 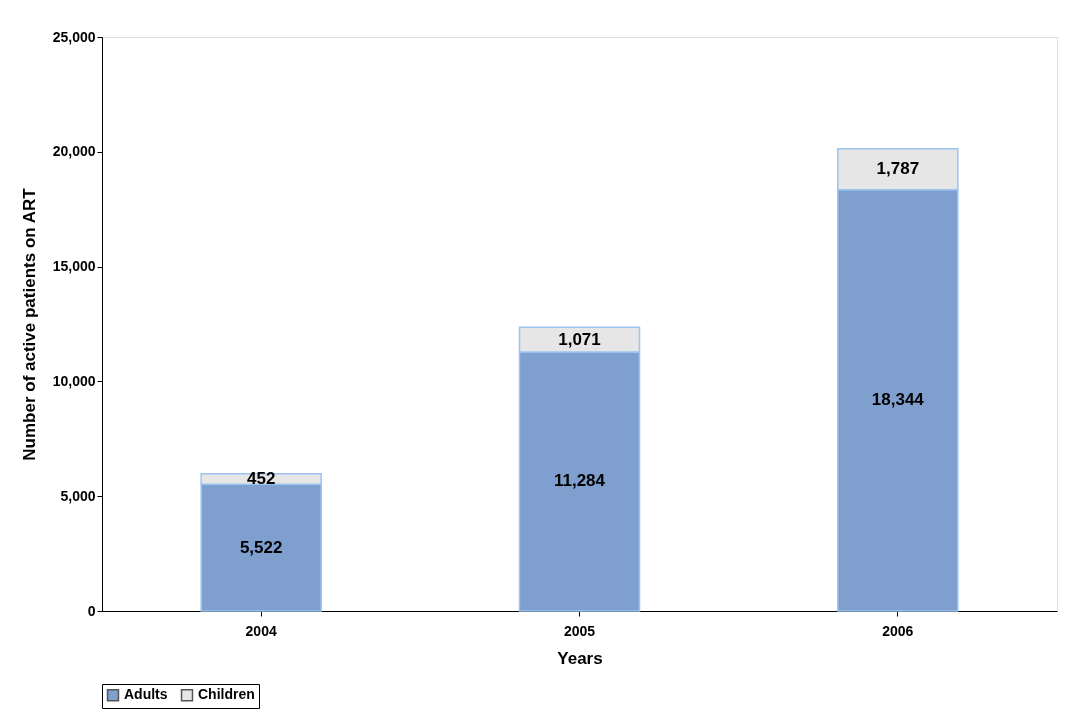 What do you see at coordinates (579, 339) in the screenshot?
I see `data-label: 1,071` at bounding box center [579, 339].